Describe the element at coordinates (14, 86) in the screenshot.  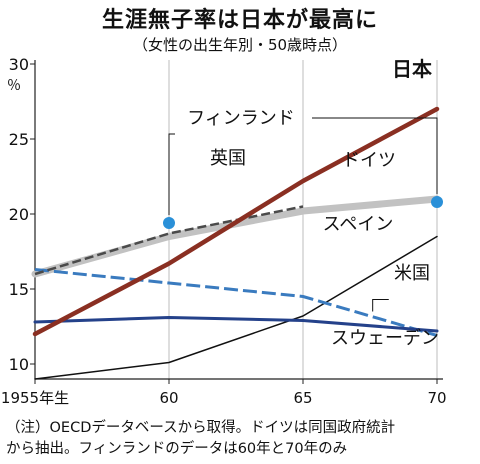
I see `y-unit-label: ％` at that location.